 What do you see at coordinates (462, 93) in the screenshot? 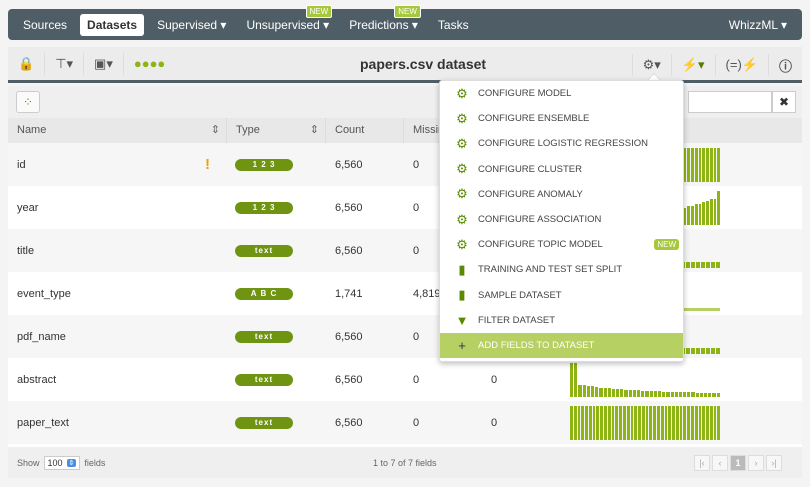
I see `model-icon: ⚙` at bounding box center [462, 93].